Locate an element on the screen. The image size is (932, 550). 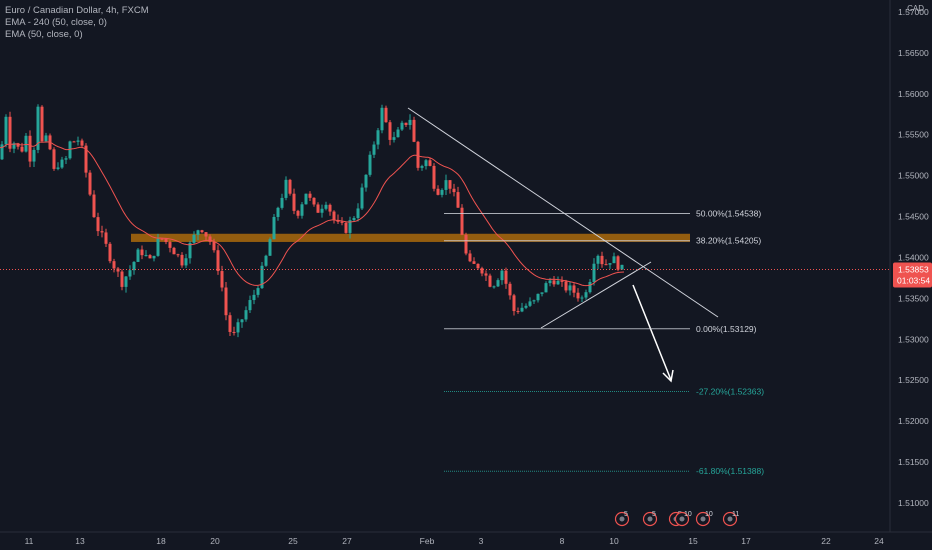
fib-level-label: 50.00%(1.54538) is located at coordinates (728, 213).